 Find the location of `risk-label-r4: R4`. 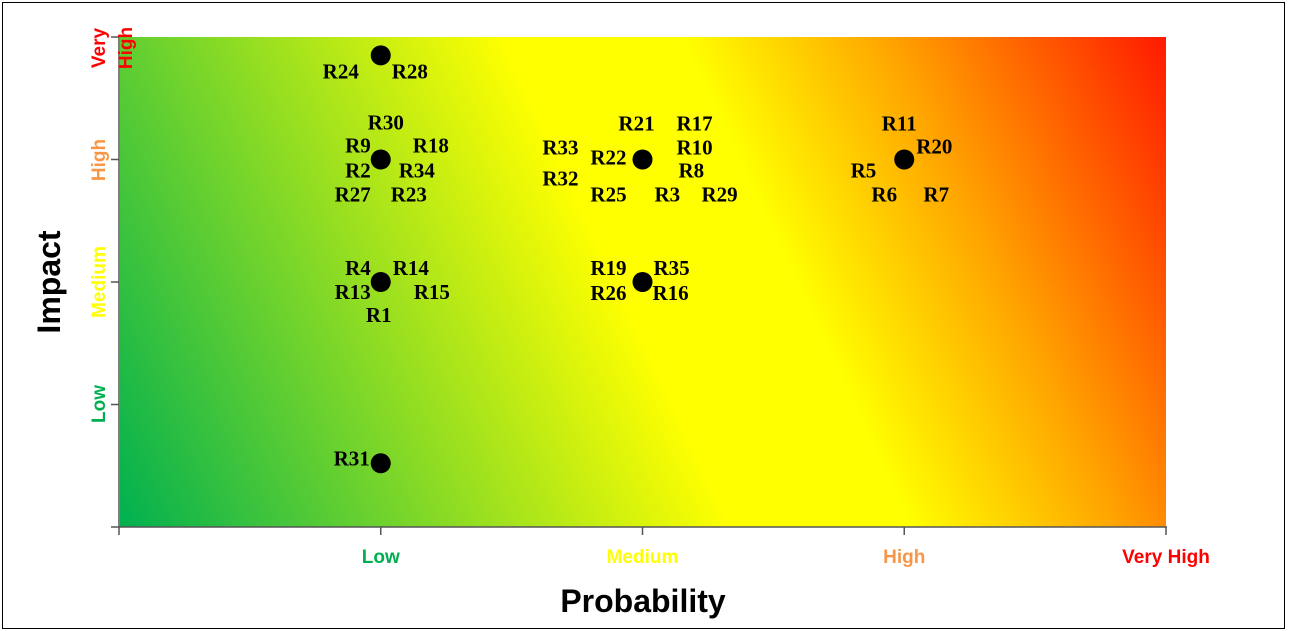

risk-label-r4: R4 is located at coordinates (358, 268).